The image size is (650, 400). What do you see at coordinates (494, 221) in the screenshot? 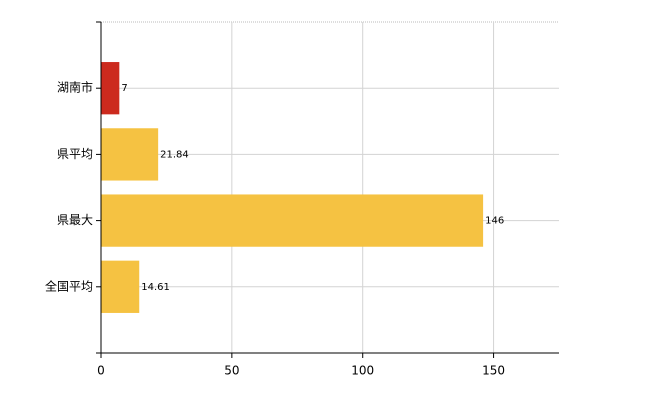
I see `value-label: 146` at bounding box center [494, 221].